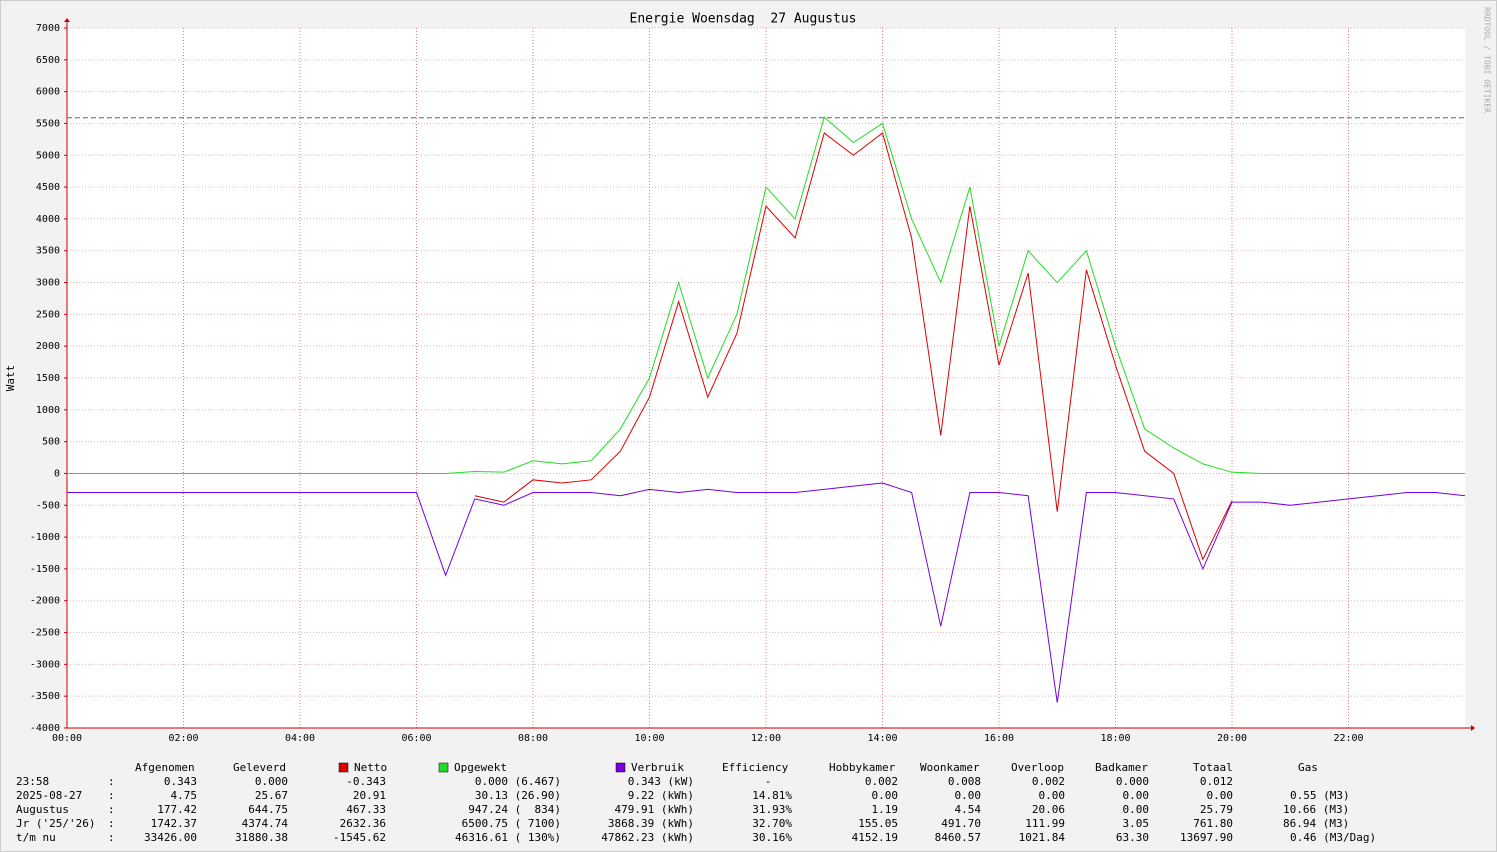  What do you see at coordinates (772, 795) in the screenshot?
I see `cell: 14.81%` at bounding box center [772, 795].